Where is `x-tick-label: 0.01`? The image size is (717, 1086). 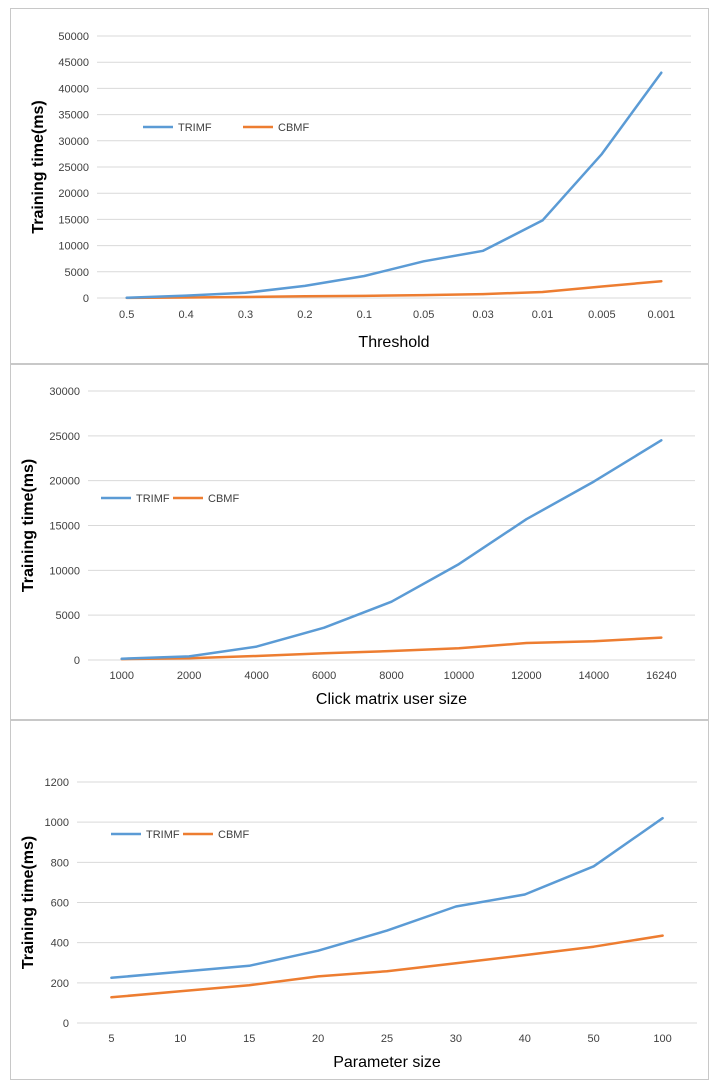
x-tick-label: 0.01 is located at coordinates (542, 315).